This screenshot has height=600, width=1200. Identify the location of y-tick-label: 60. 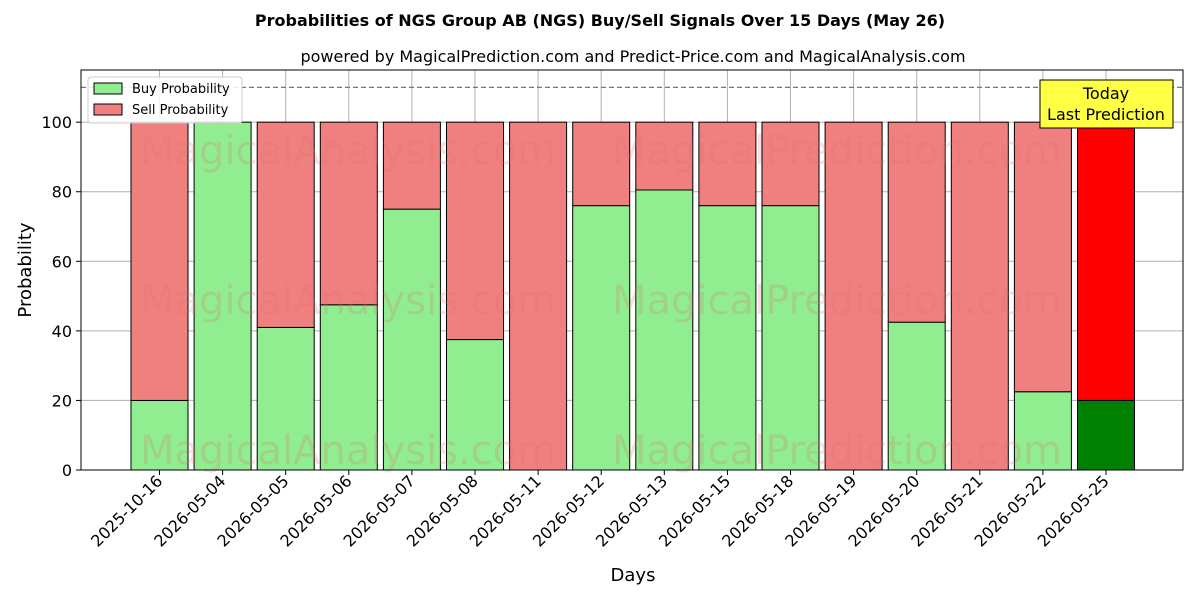
(62, 261).